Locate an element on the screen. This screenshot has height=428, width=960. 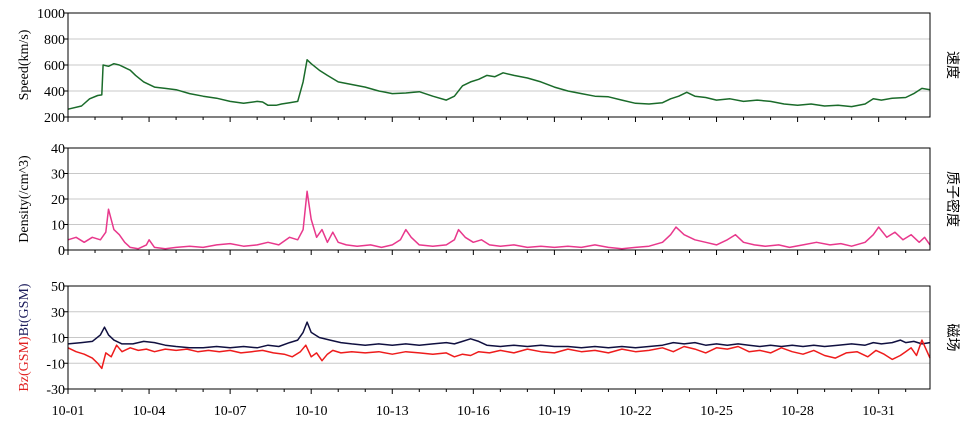
y-axis-label: Speed(km/s) is located at coordinates (24, 64).